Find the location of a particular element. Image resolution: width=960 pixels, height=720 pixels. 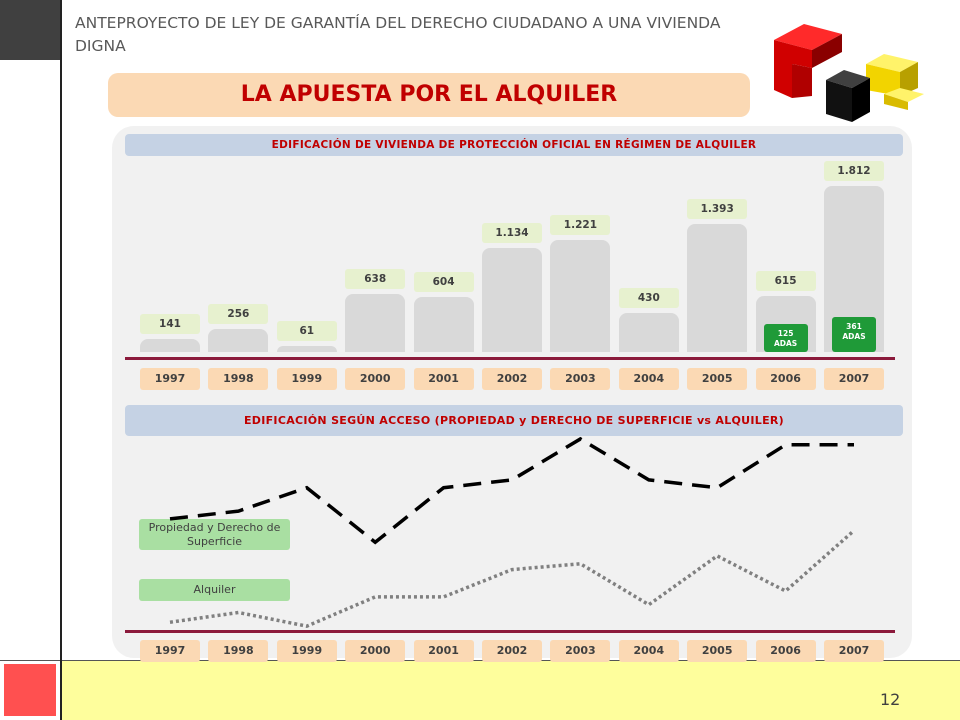

section-header is located at coordinates (429, 95).